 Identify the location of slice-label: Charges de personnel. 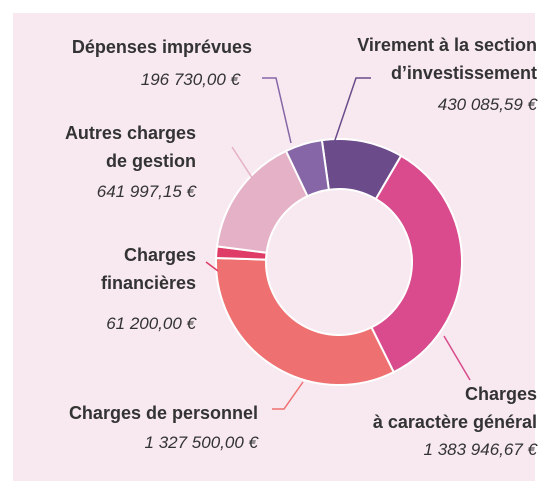
(163, 413).